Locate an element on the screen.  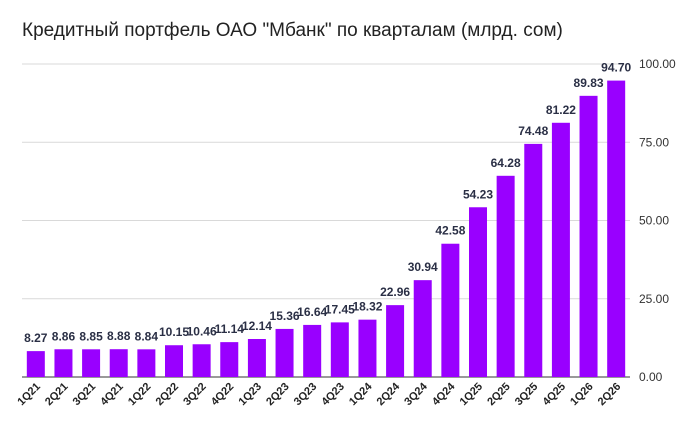
x-tick-label: 2Q23 is located at coordinates (278, 395).